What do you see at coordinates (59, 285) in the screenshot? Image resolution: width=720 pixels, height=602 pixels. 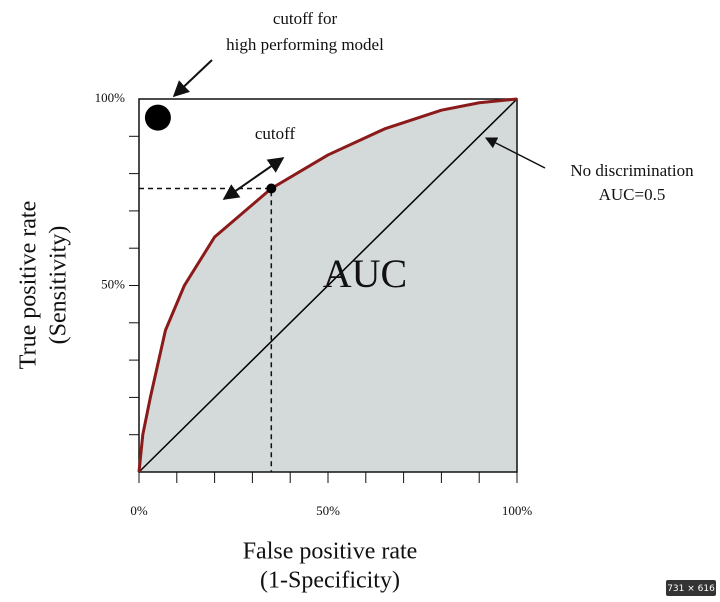 I see `y-axis-label: (Sensitivity)` at bounding box center [59, 285].